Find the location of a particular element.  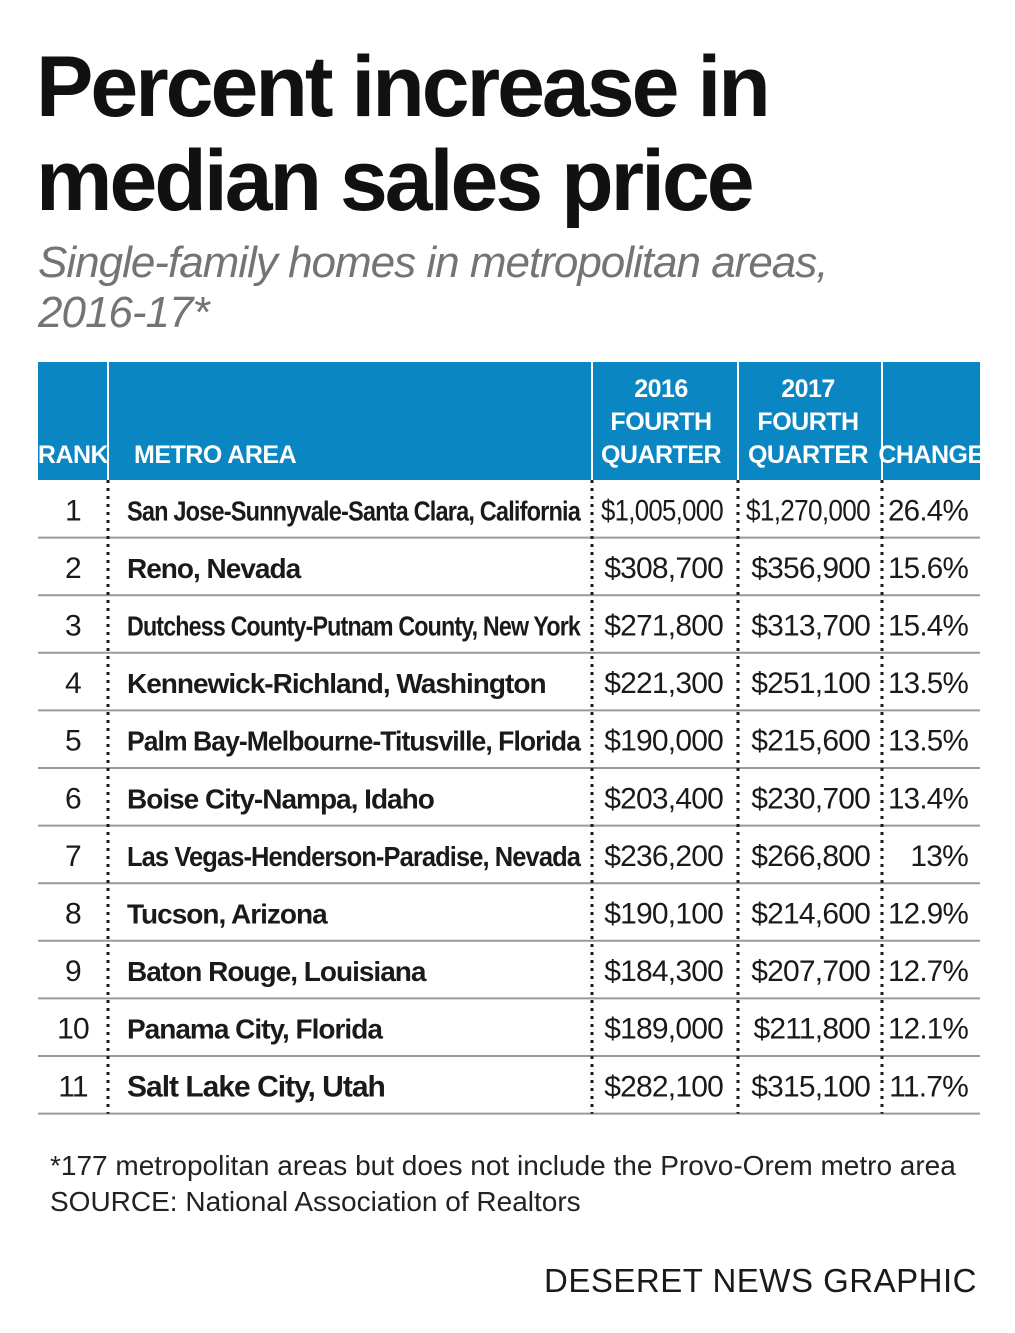

chart-title: Percent increase in median sales price is located at coordinates (403, 134).